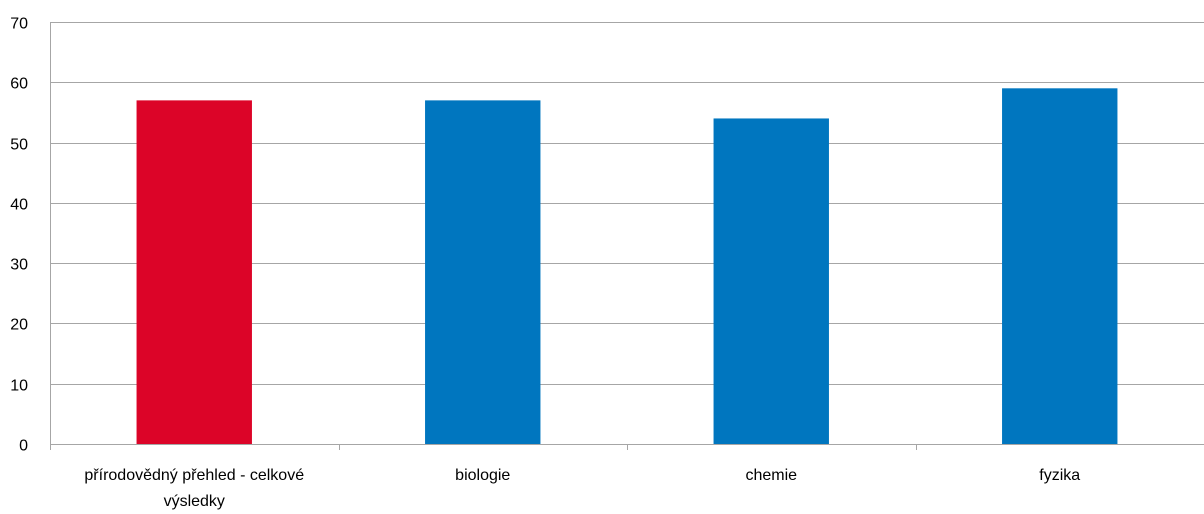 This screenshot has height=514, width=1204. What do you see at coordinates (23, 446) in the screenshot?
I see `y-tick-label-0: 0` at bounding box center [23, 446].